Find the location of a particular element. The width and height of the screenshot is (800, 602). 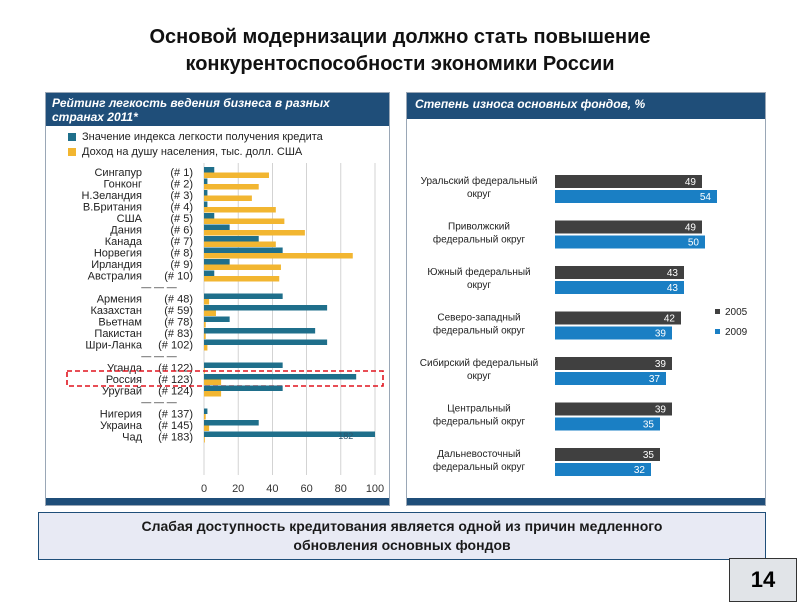

rank-label: (# 5) is located at coordinates (181, 219).